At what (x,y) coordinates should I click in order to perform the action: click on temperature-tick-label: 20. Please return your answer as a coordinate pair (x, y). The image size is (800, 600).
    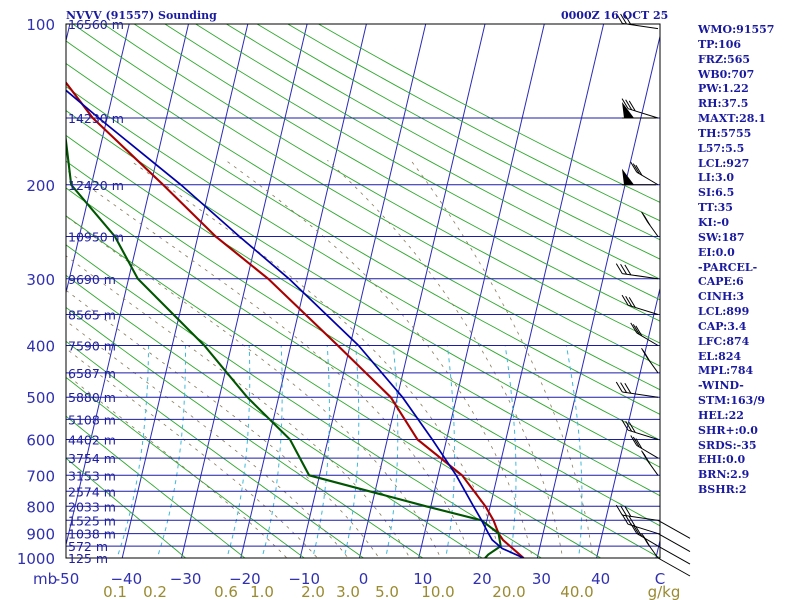
    Looking at the image, I should click on (482, 579).